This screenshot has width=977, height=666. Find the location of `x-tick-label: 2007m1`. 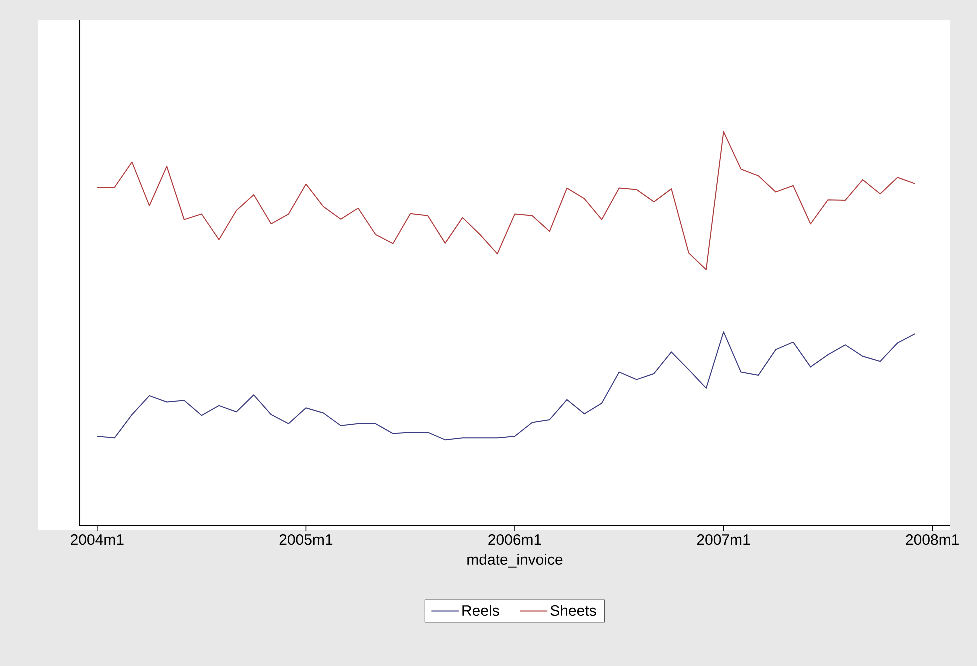

x-tick-label: 2007m1 is located at coordinates (723, 540).